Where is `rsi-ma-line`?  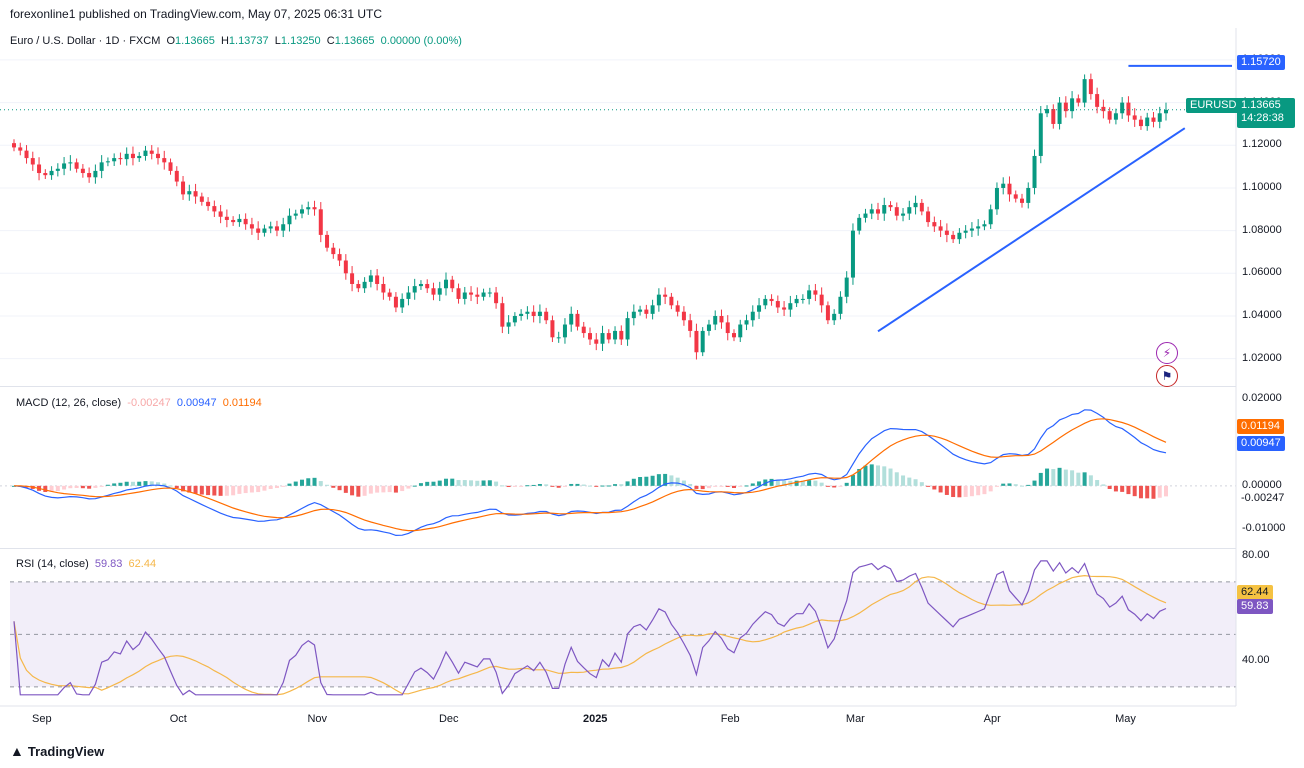
rsi-ma-line is located at coordinates (590, 635).